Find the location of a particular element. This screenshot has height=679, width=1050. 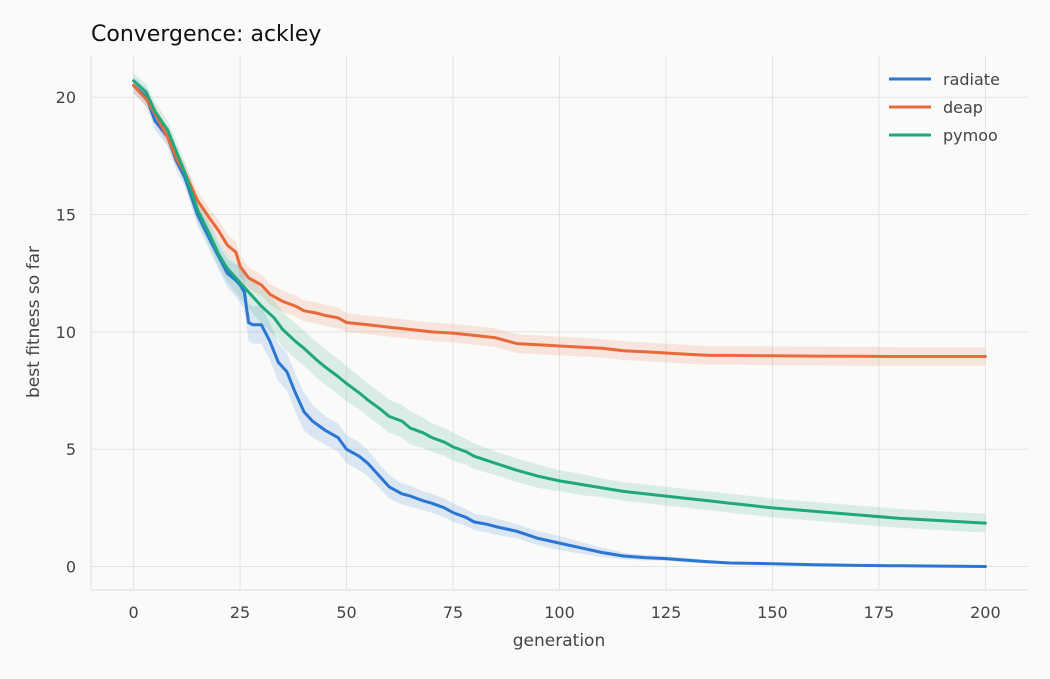

x-tick-label: 0 is located at coordinates (133, 612).